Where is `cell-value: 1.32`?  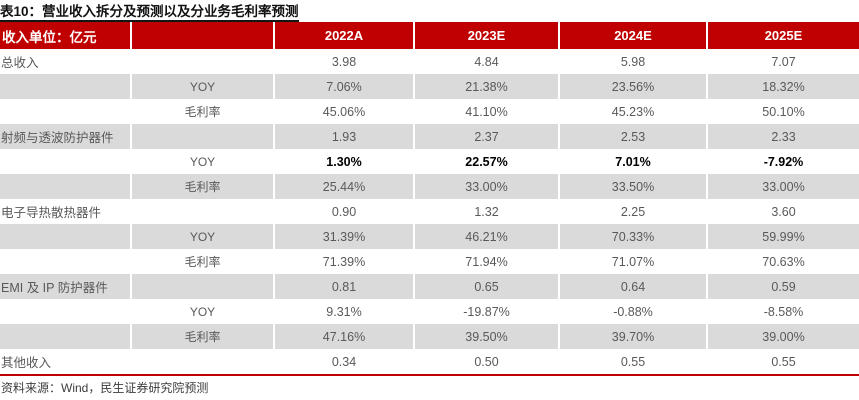 cell-value: 1.32 is located at coordinates (487, 211).